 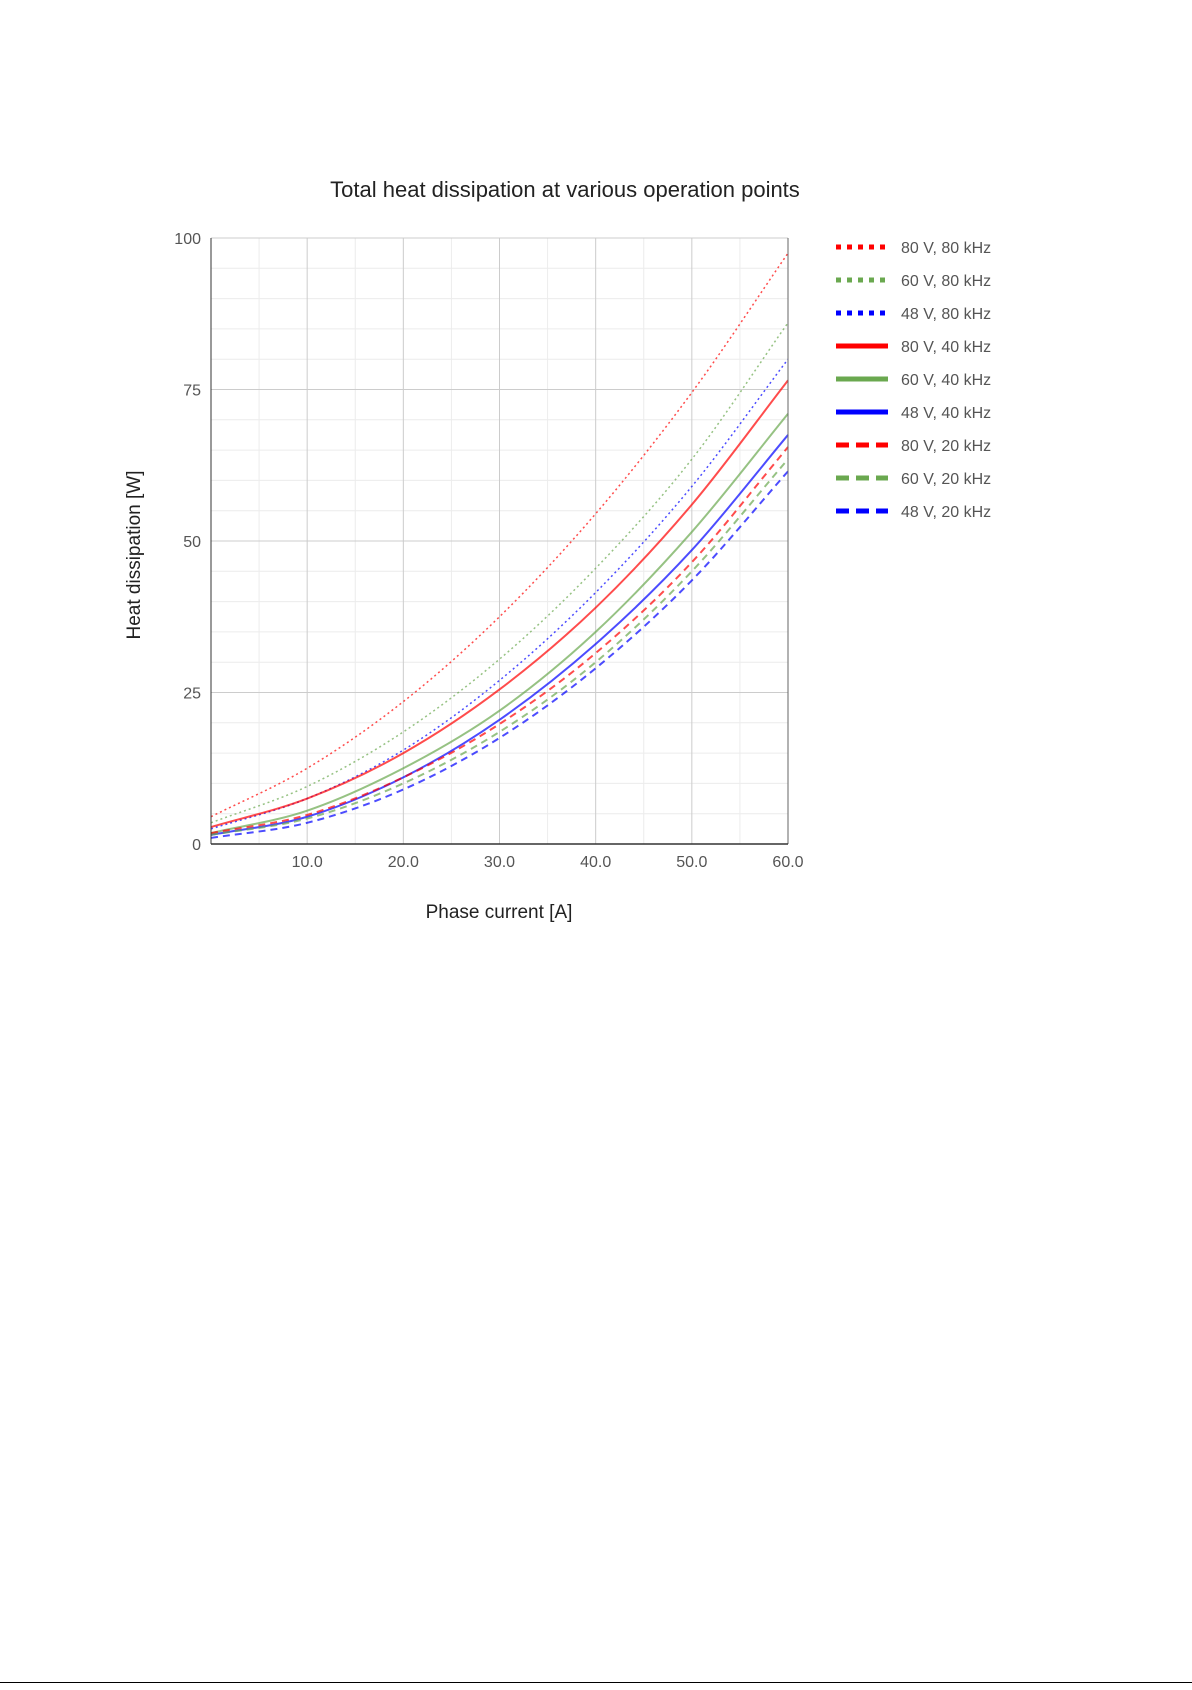 What do you see at coordinates (548, 862) in the screenshot?
I see `x-axis-ticks: 10.0 20.0 30.0 40.0 50.0 60.0` at bounding box center [548, 862].